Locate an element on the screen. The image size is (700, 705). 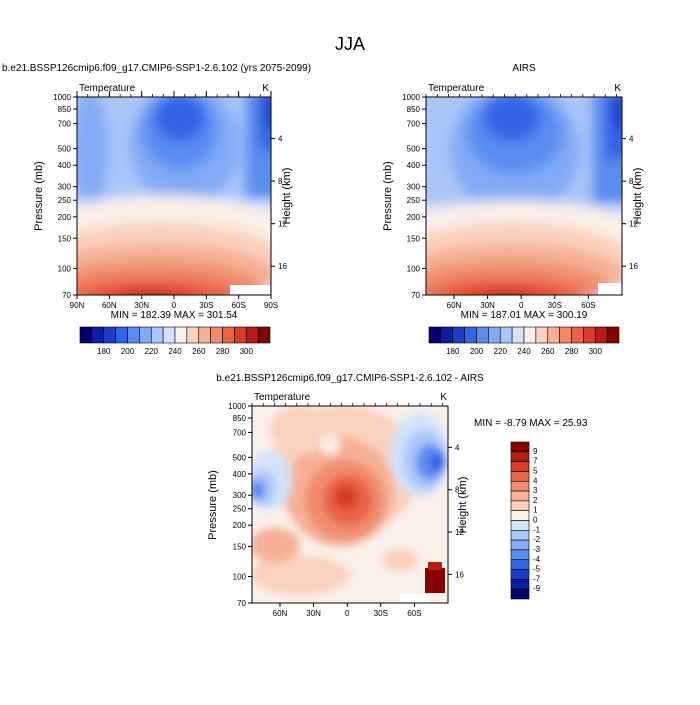
panel-model-y2label: Height (km) is located at coordinates (287, 196).